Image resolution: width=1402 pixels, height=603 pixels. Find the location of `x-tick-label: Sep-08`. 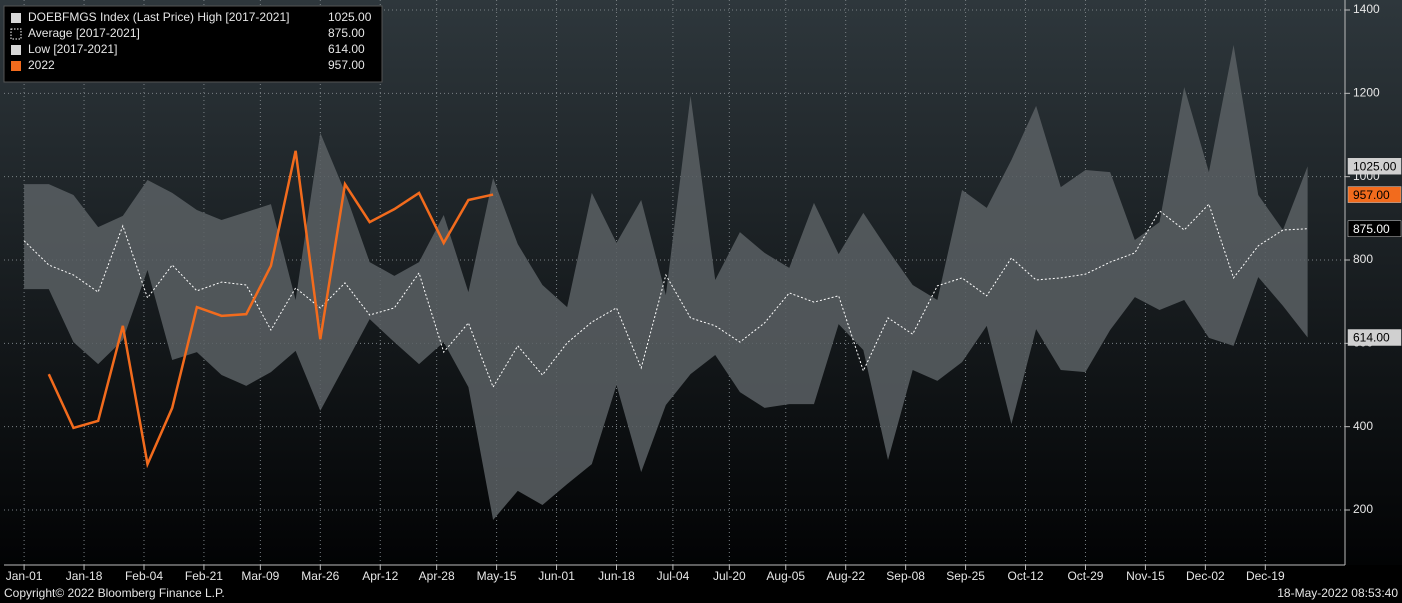

x-tick-label: Sep-08 is located at coordinates (905, 576).